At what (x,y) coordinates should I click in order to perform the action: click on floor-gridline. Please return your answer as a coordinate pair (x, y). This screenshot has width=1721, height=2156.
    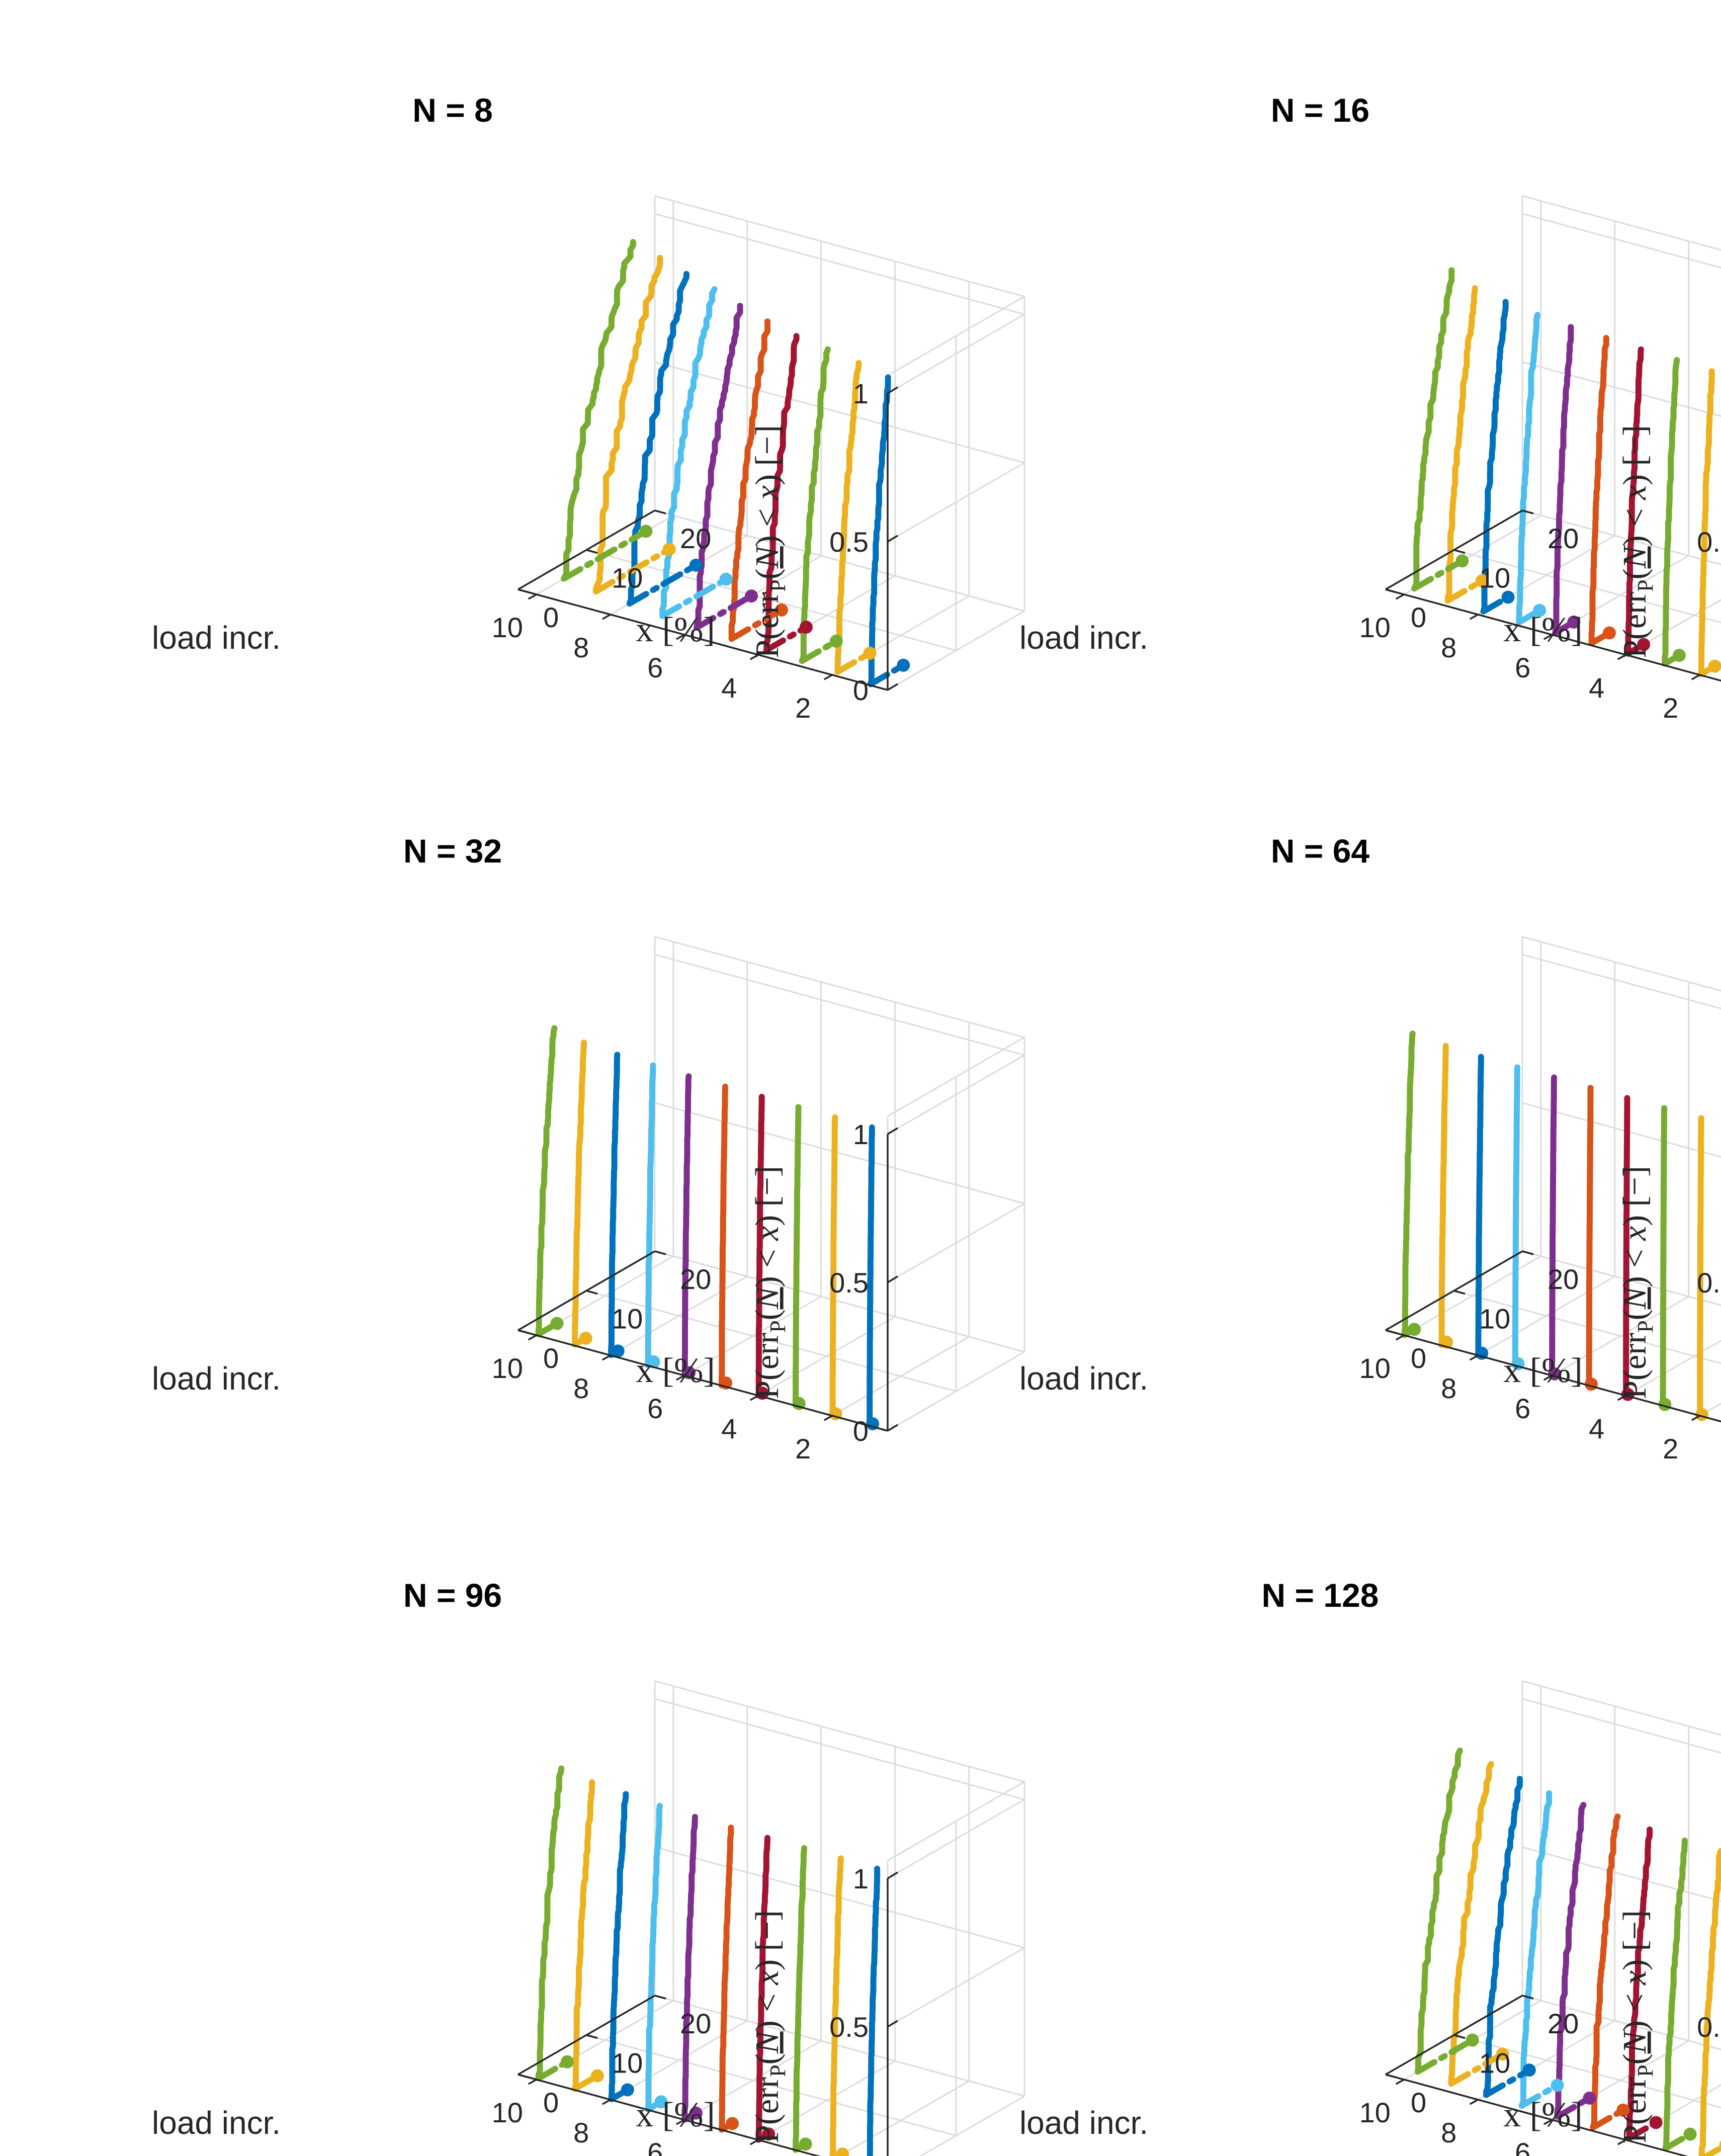
    Looking at the image, I should click on (1587, 2071).